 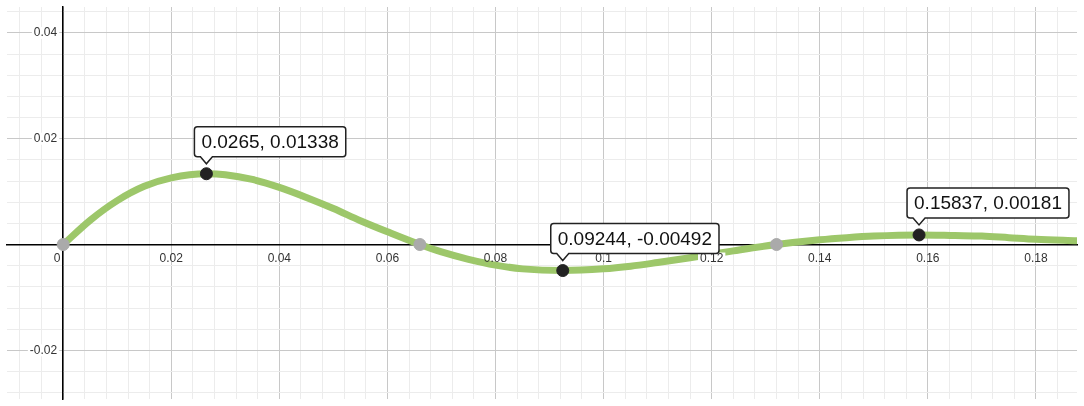 I want to click on annotation: 0.09244, -0.00492, so click(x=634, y=238).